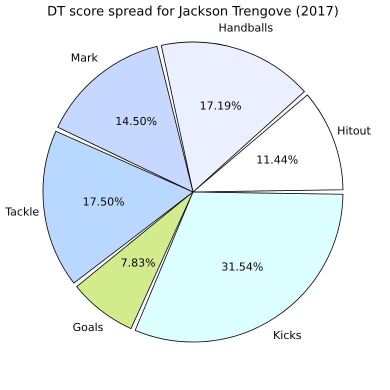  I want to click on data-label: 7.83%, so click(138, 263).